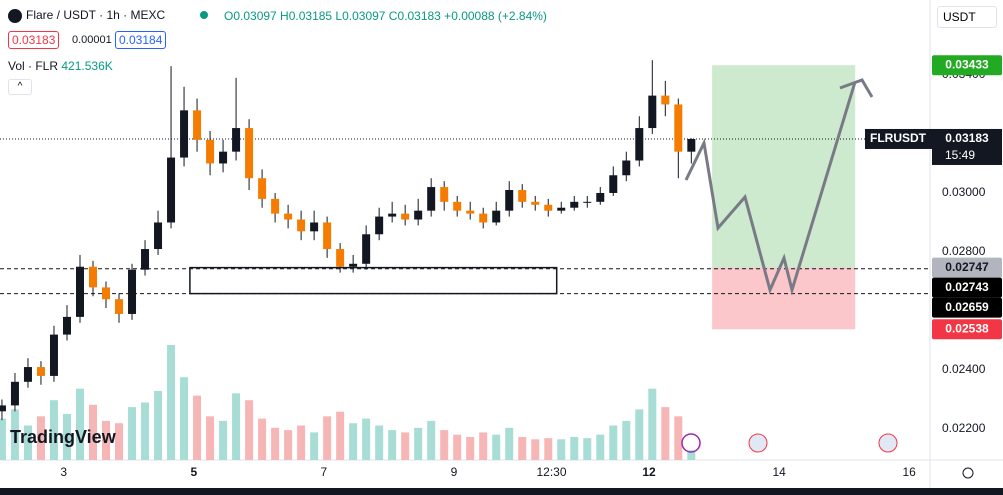 Image resolution: width=1003 pixels, height=495 pixels. Describe the element at coordinates (960, 155) in the screenshot. I see `countdown: 15:49` at that location.